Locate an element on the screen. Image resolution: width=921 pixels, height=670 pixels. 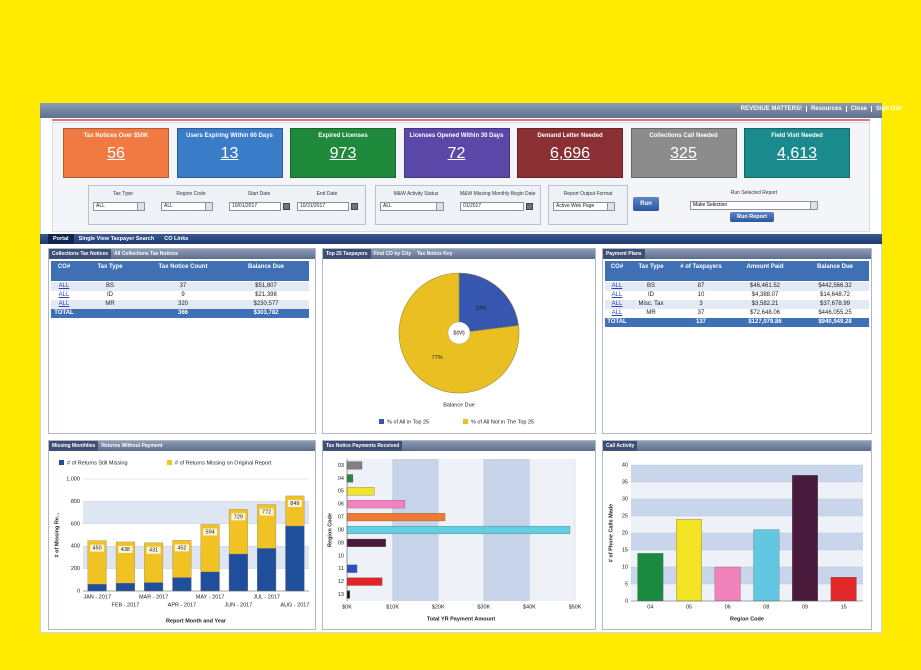
report-select: Make Selection is located at coordinates (754, 205).